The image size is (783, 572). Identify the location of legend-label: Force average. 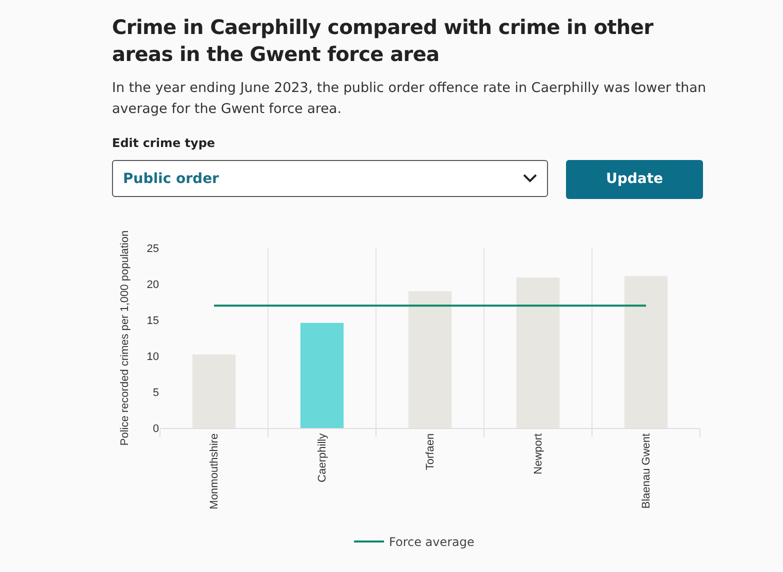
(431, 542).